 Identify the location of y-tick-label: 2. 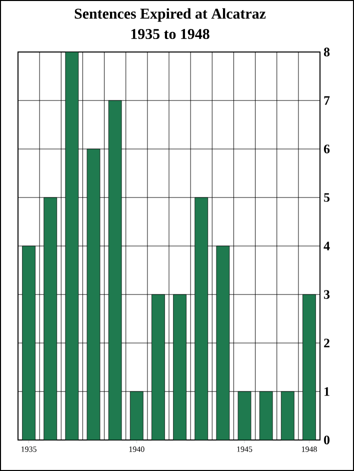
(327, 343).